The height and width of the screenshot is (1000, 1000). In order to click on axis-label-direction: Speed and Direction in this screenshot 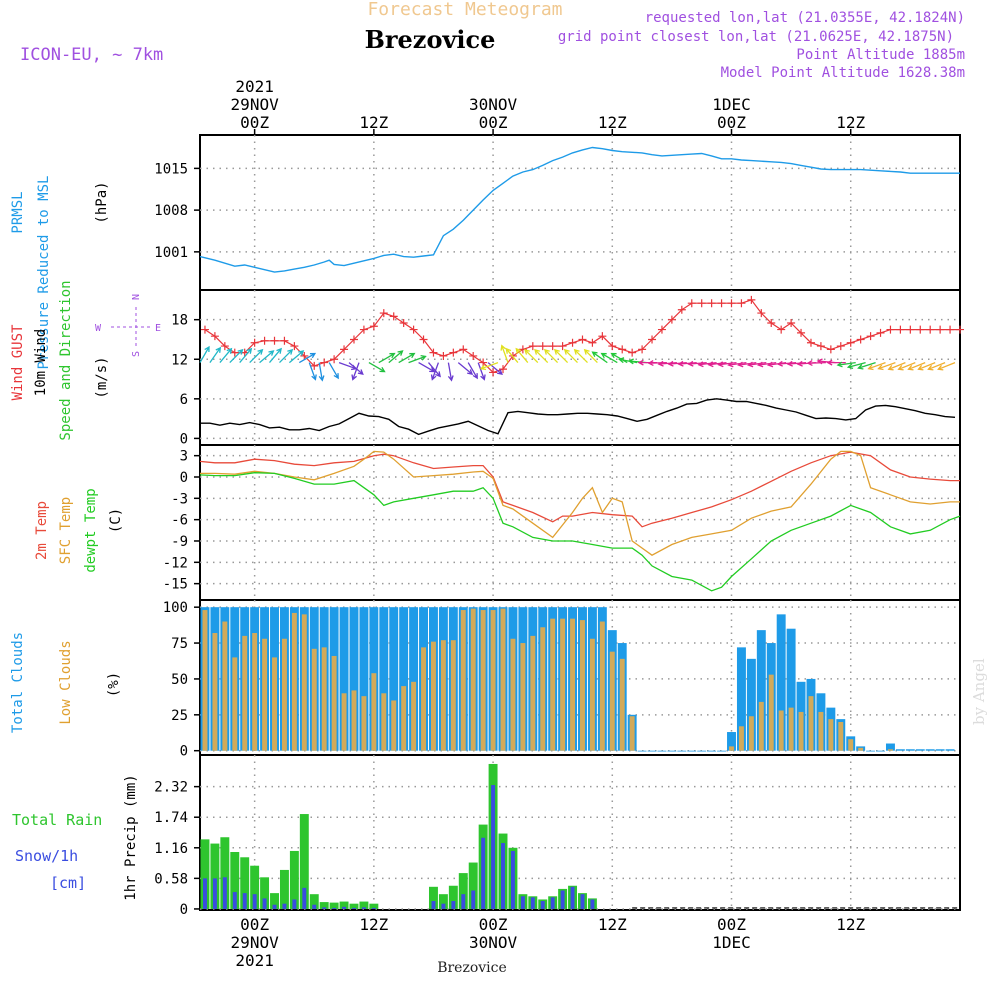, I will do `click(66, 360)`.